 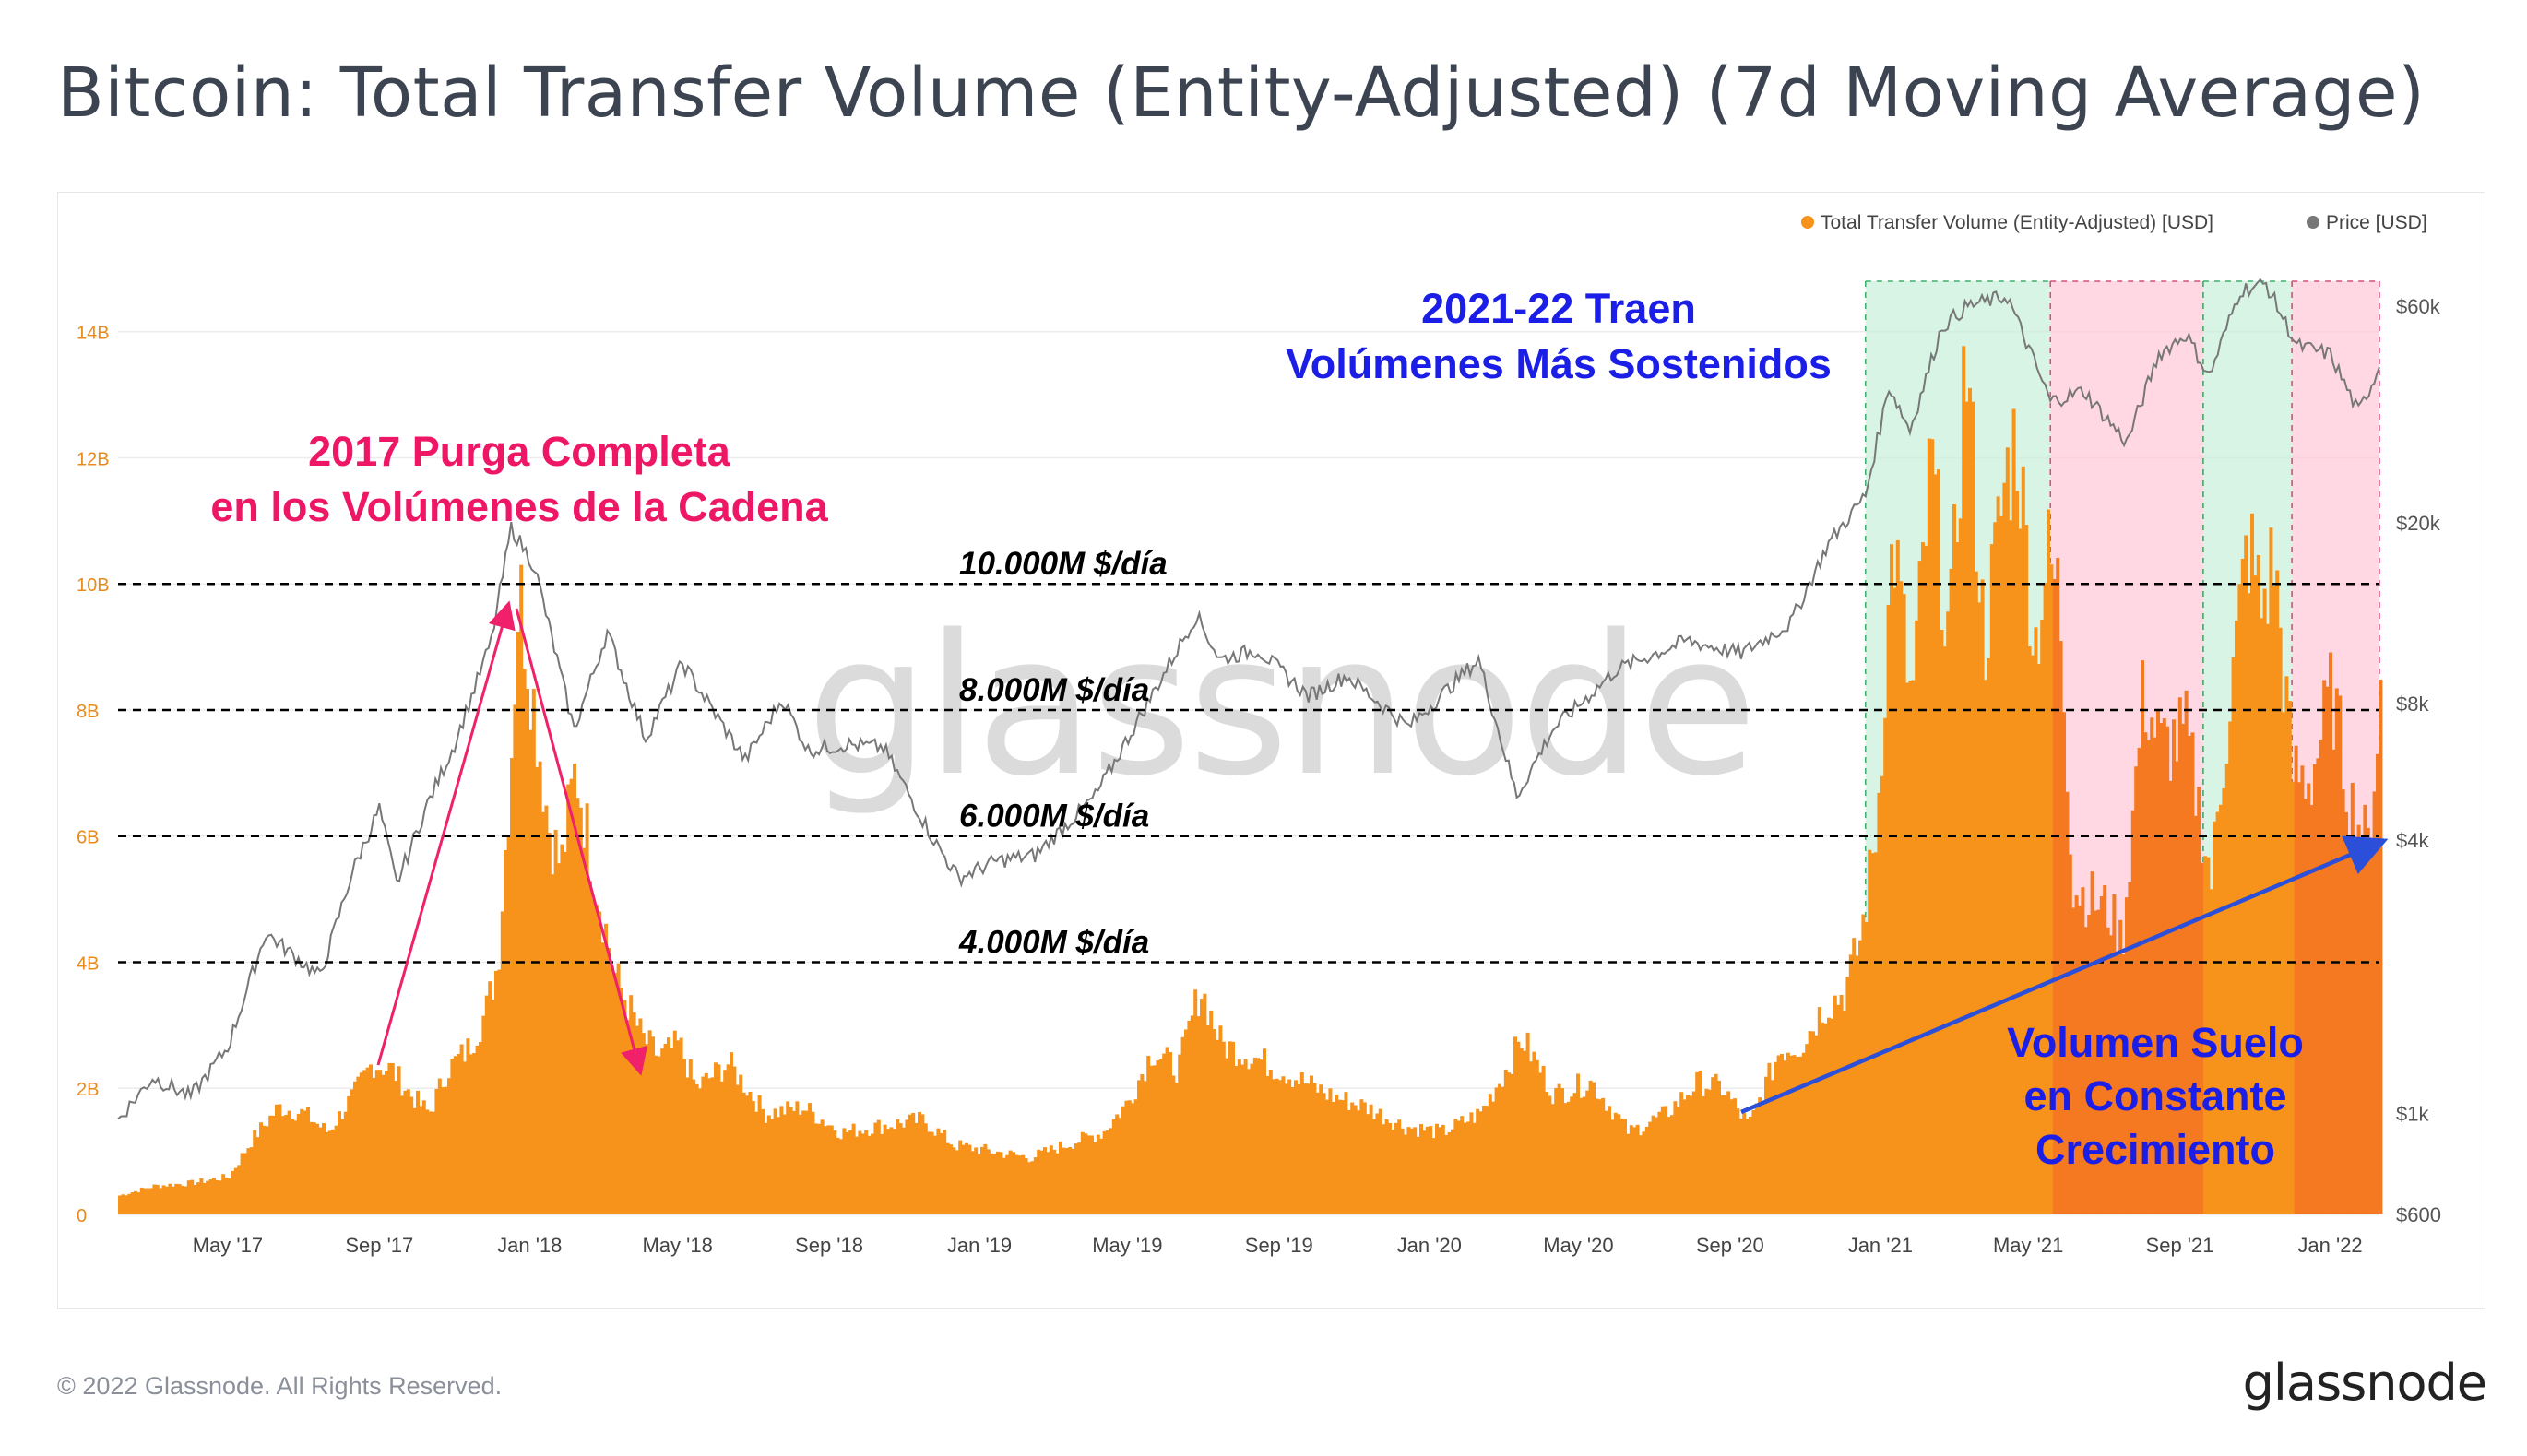 What do you see at coordinates (2364, 1383) in the screenshot?
I see `glassnode-logo: glassnode` at bounding box center [2364, 1383].